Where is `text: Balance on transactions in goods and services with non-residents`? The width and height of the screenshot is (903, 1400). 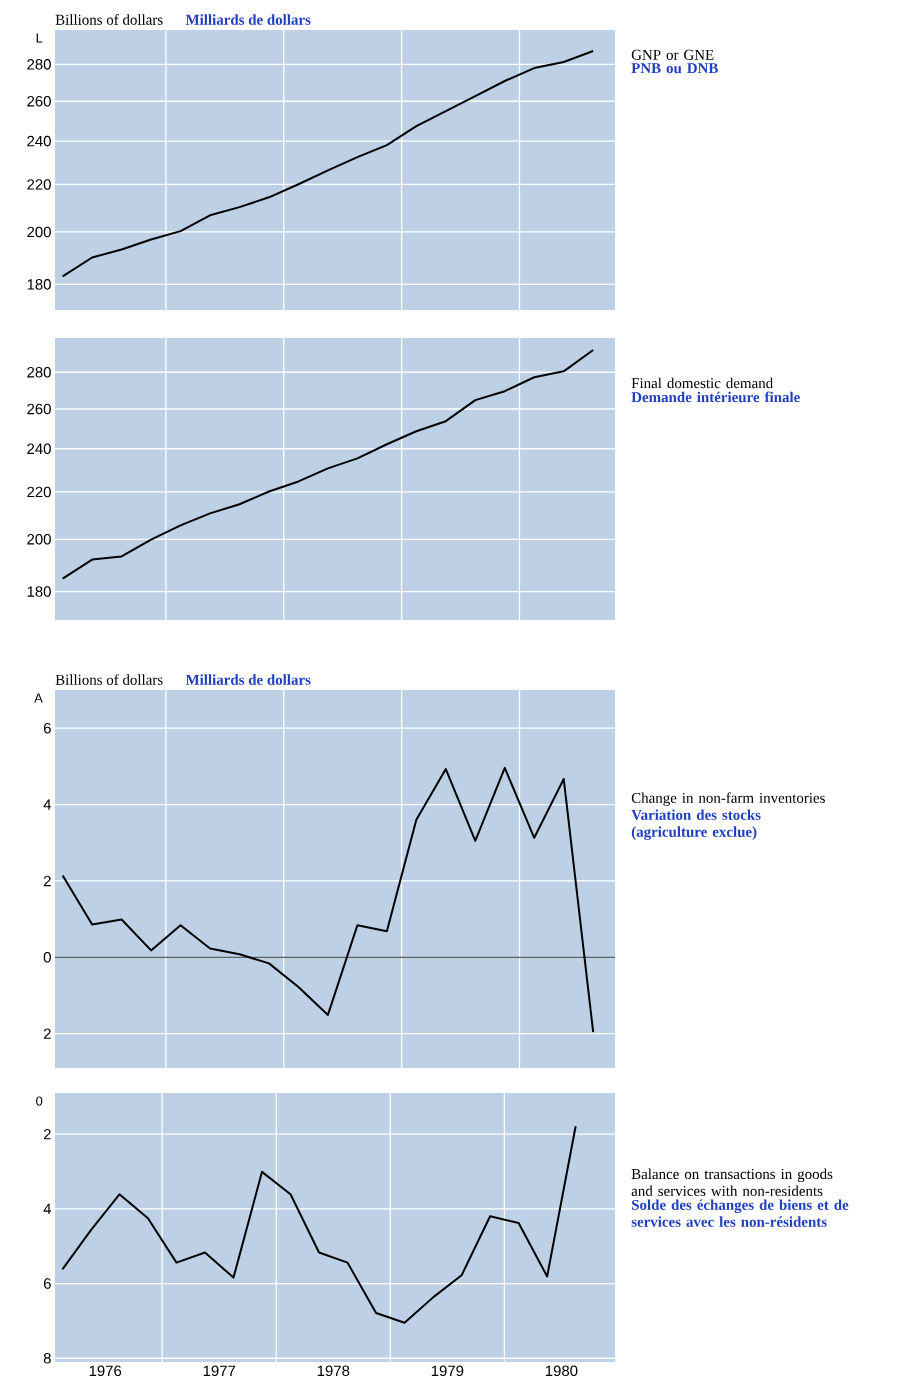 text: Balance on transactions in goods and services with non-residents is located at coordinates (732, 1182).